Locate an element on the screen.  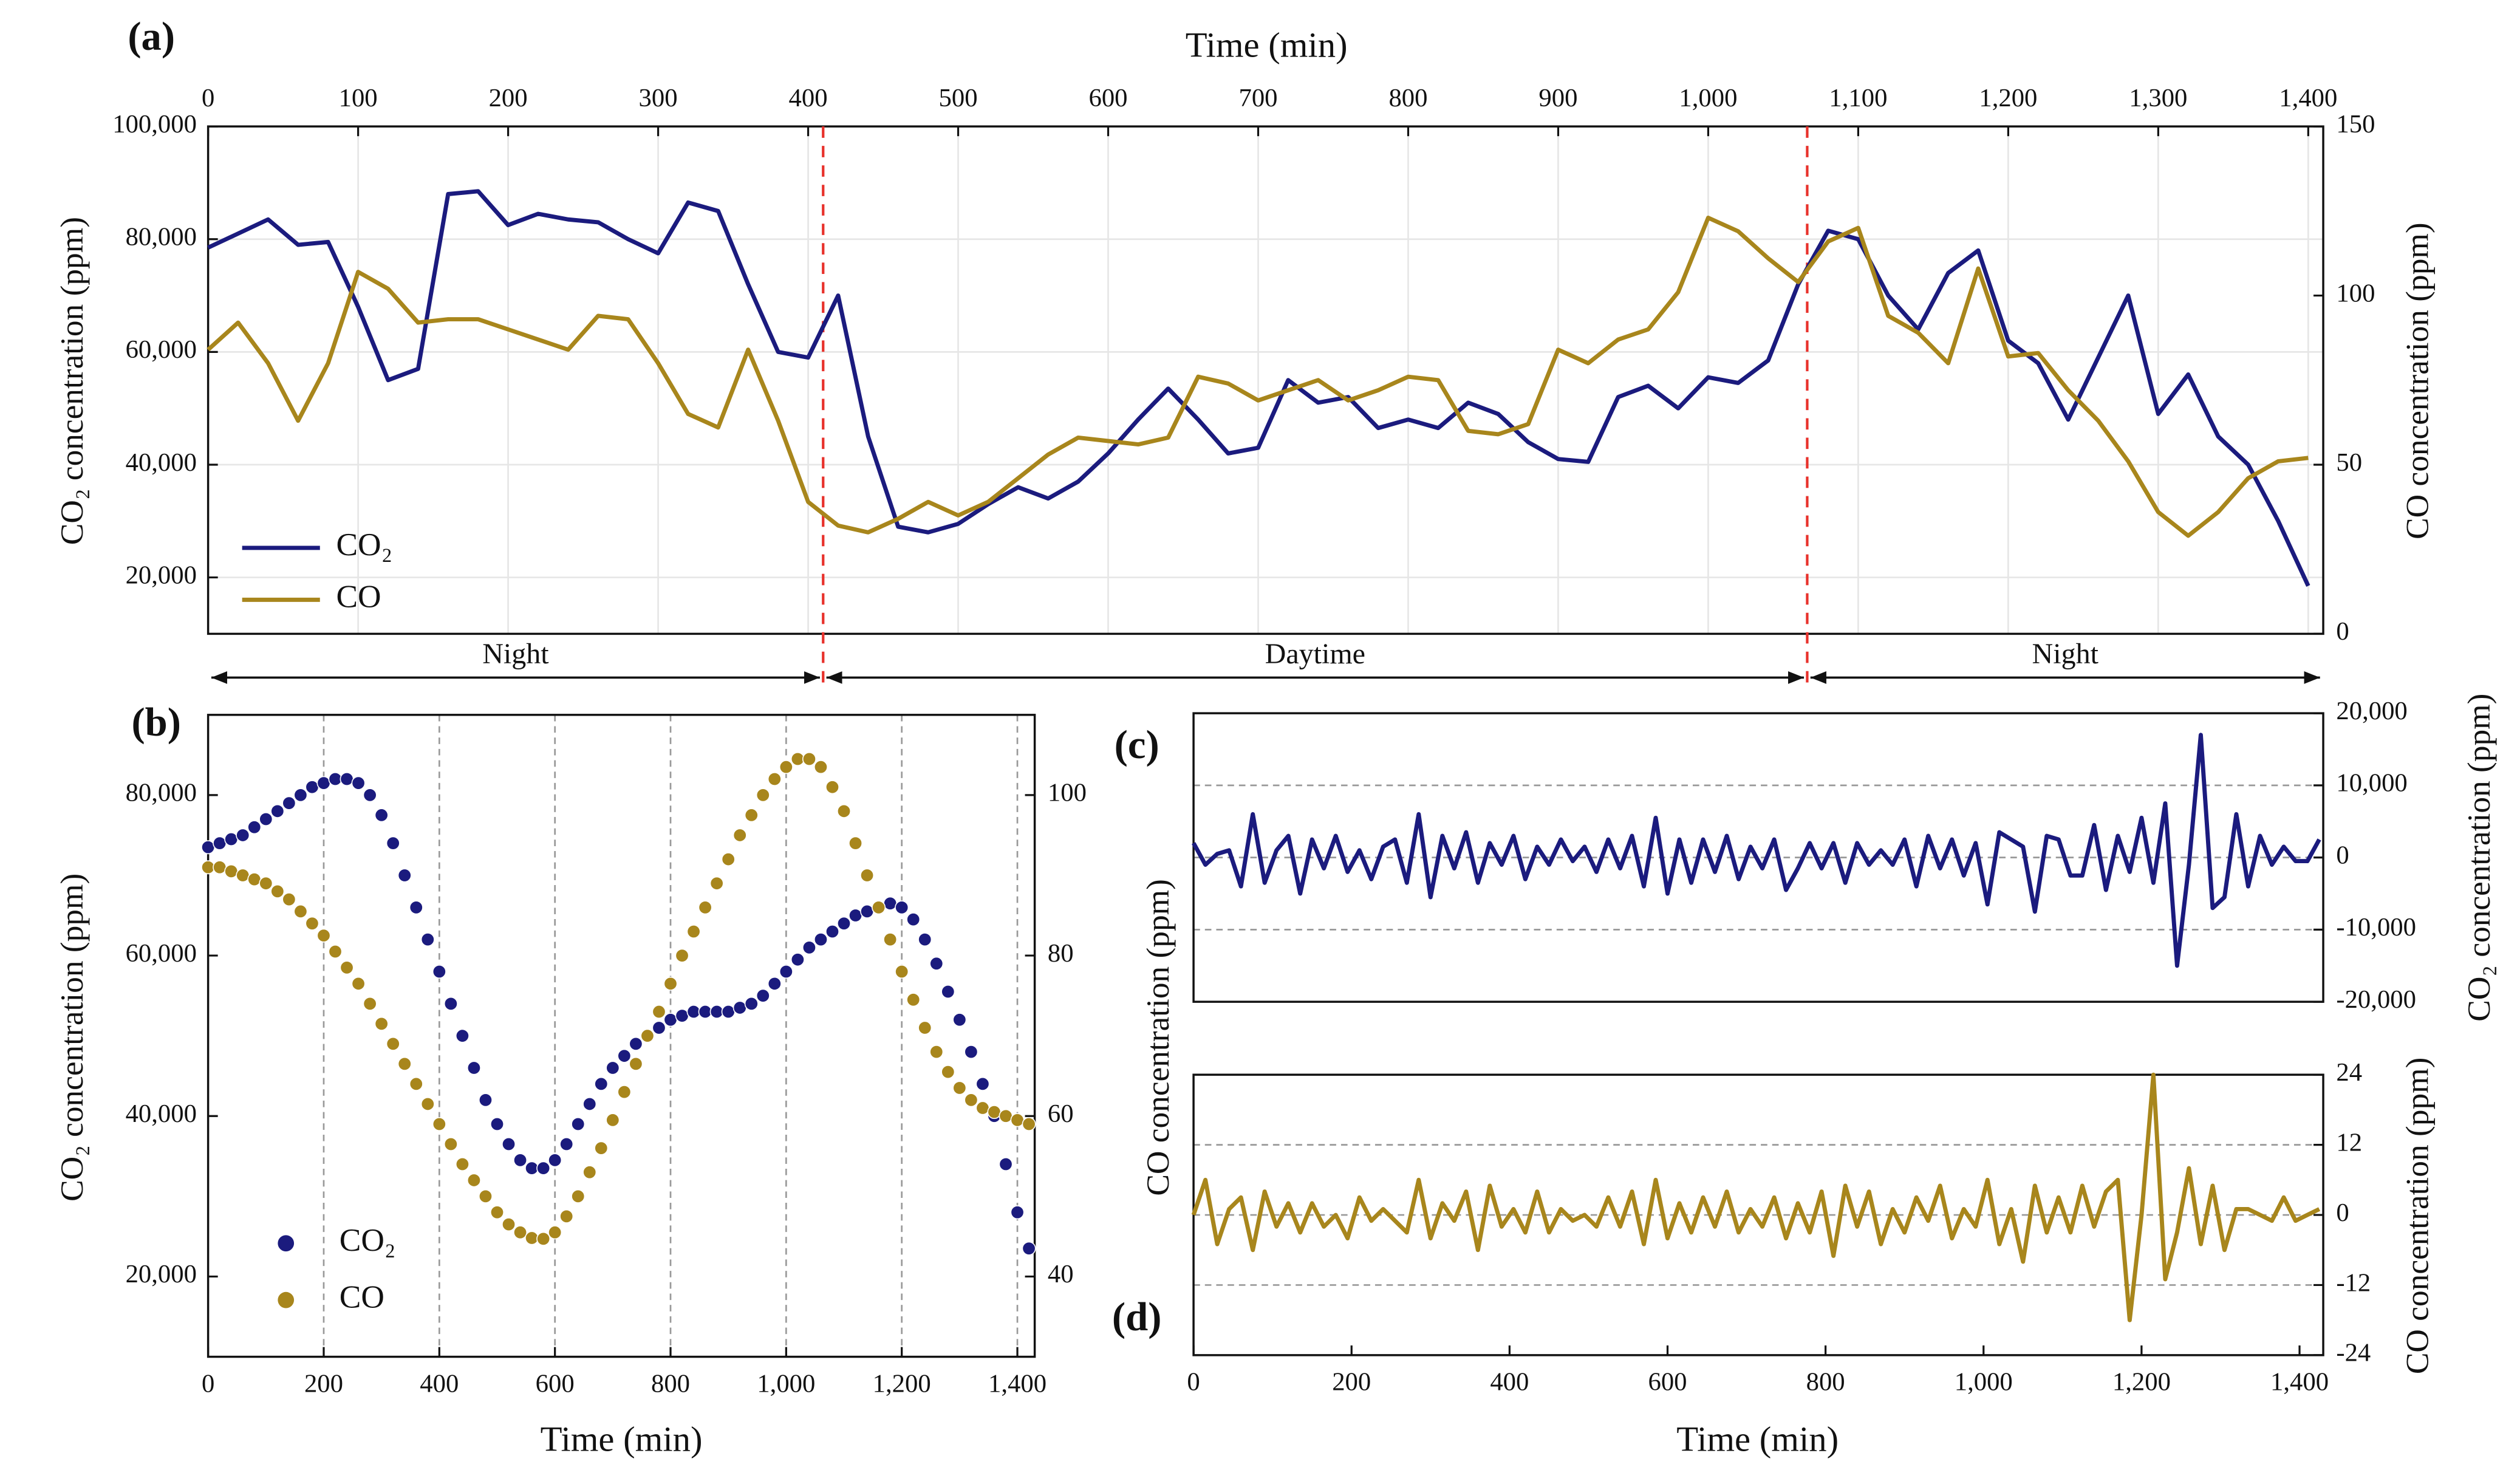
x-tick-label: 500 is located at coordinates (958, 98).